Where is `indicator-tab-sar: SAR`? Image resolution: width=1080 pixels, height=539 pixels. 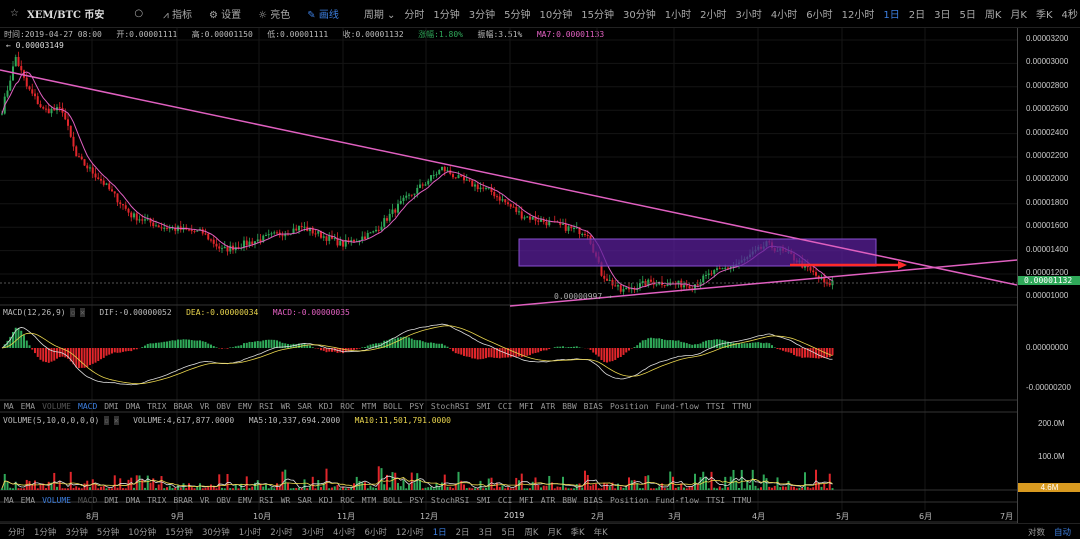
indicator-tab-sar: SAR is located at coordinates (304, 406).